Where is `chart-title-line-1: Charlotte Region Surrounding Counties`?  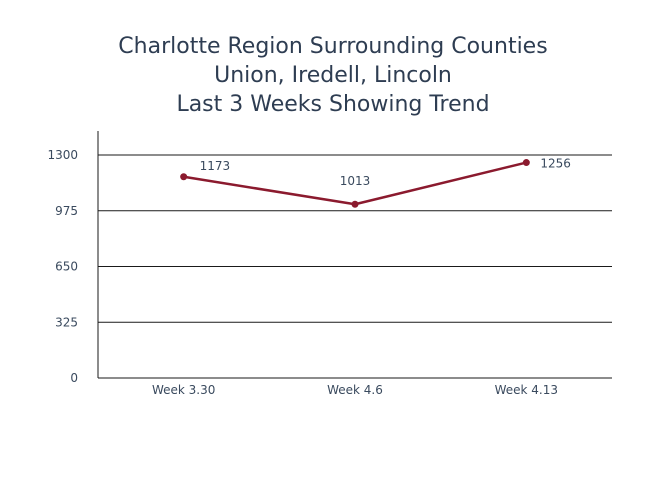
chart-title-line-1: Charlotte Region Surrounding Counties is located at coordinates (333, 46).